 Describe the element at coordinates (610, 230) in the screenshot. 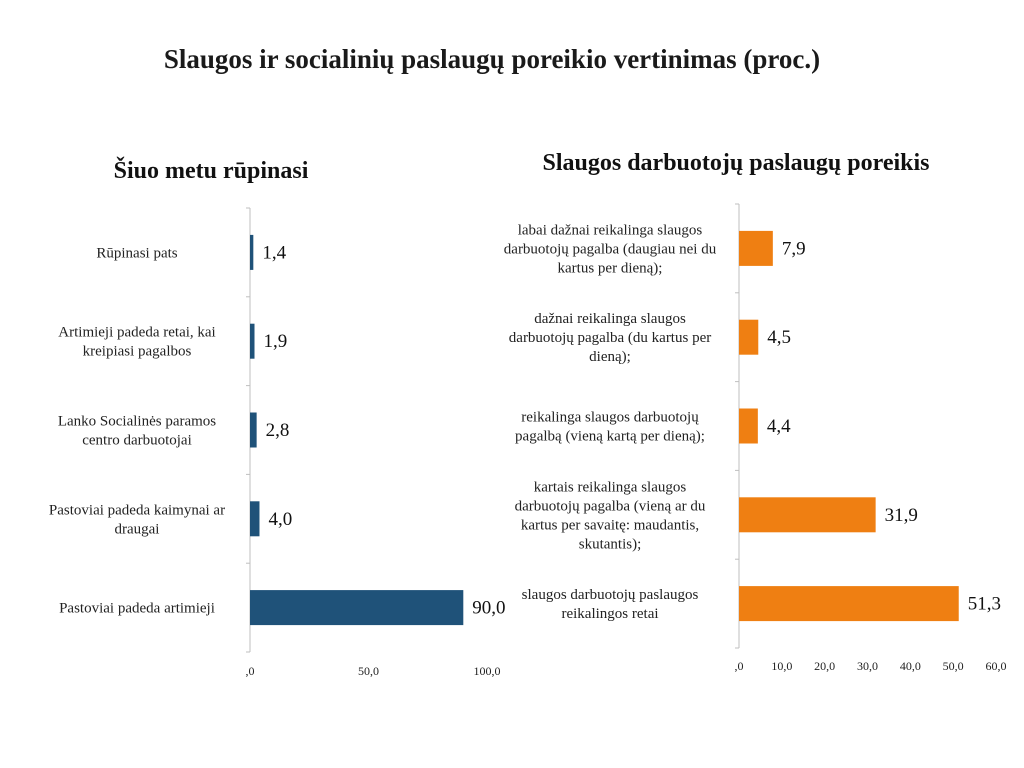

I see `category-label-line: labai dažnai reikalinga slaugos` at that location.